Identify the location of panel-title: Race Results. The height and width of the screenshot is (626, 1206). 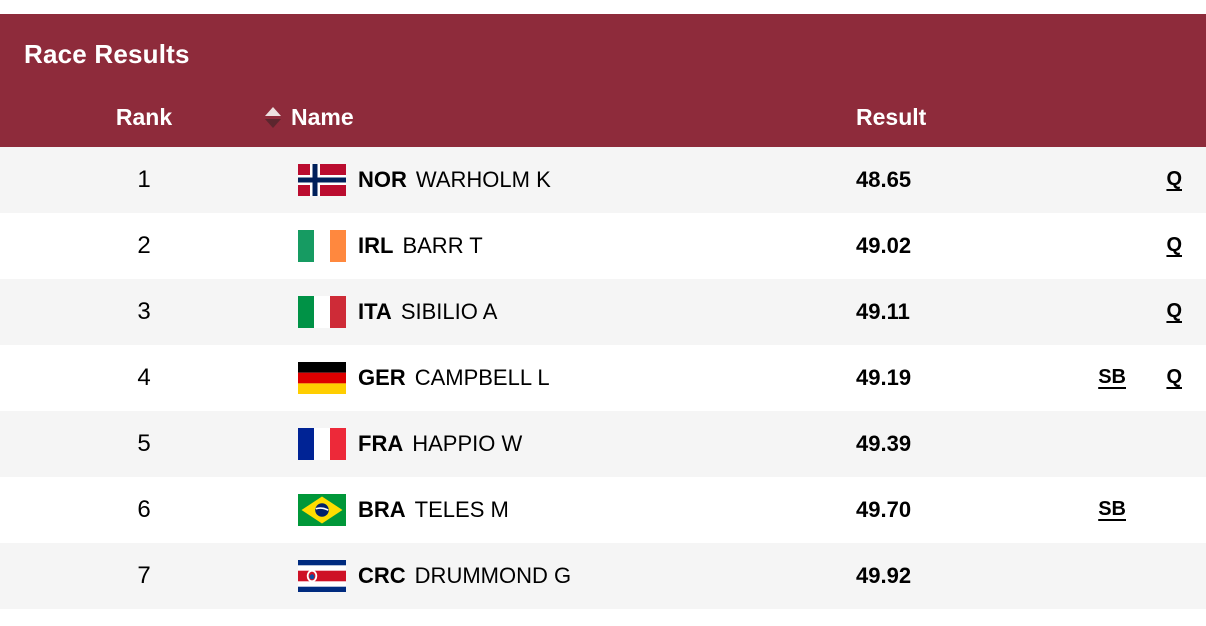
(107, 54).